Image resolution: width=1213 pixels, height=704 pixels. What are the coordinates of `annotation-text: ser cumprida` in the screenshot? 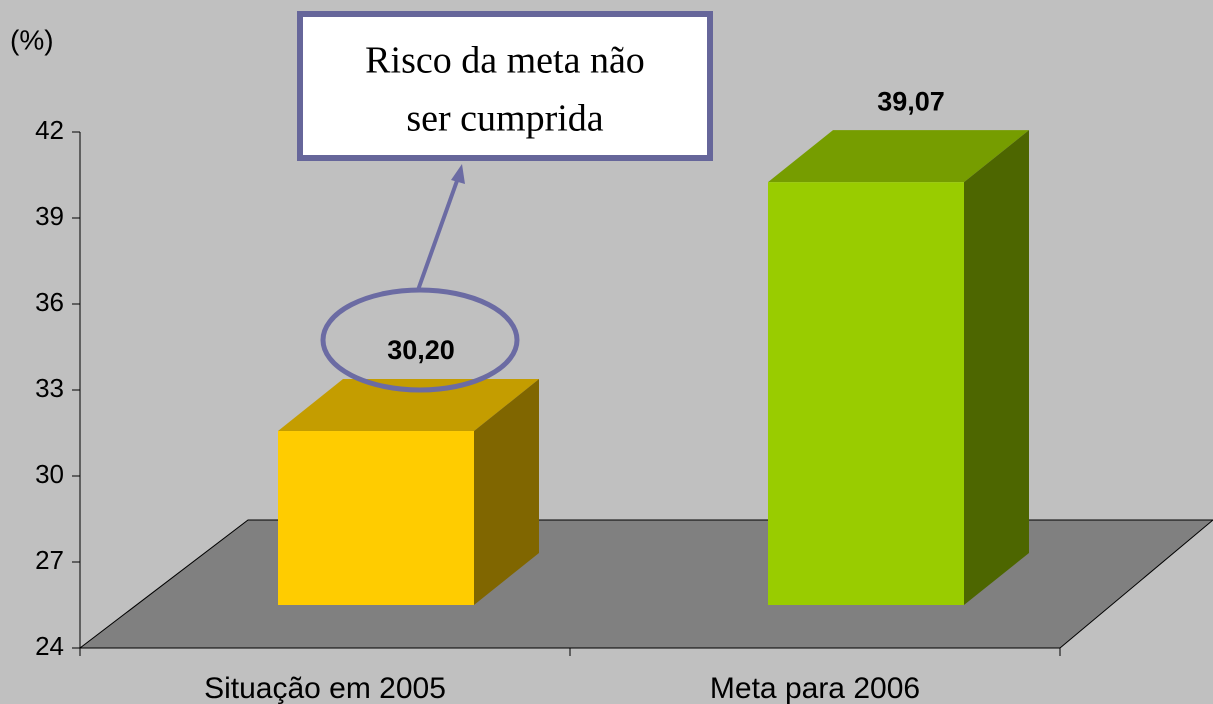 It's located at (504, 119).